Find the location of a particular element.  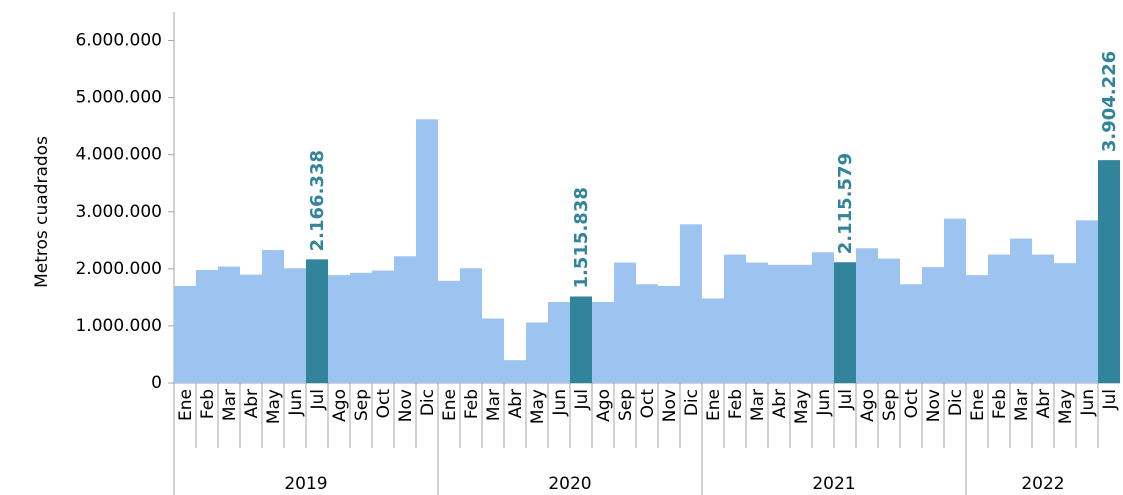

value-label: 2.166.338 is located at coordinates (317, 200).